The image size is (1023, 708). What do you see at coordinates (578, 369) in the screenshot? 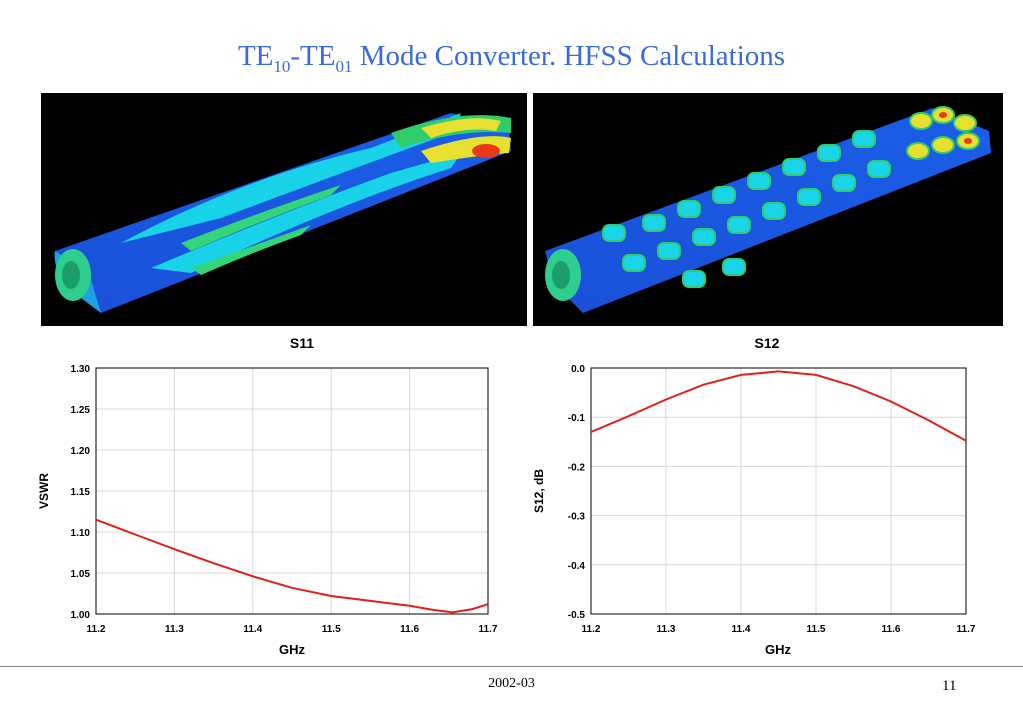
I see `y-tick-label: 0.0` at bounding box center [578, 369].